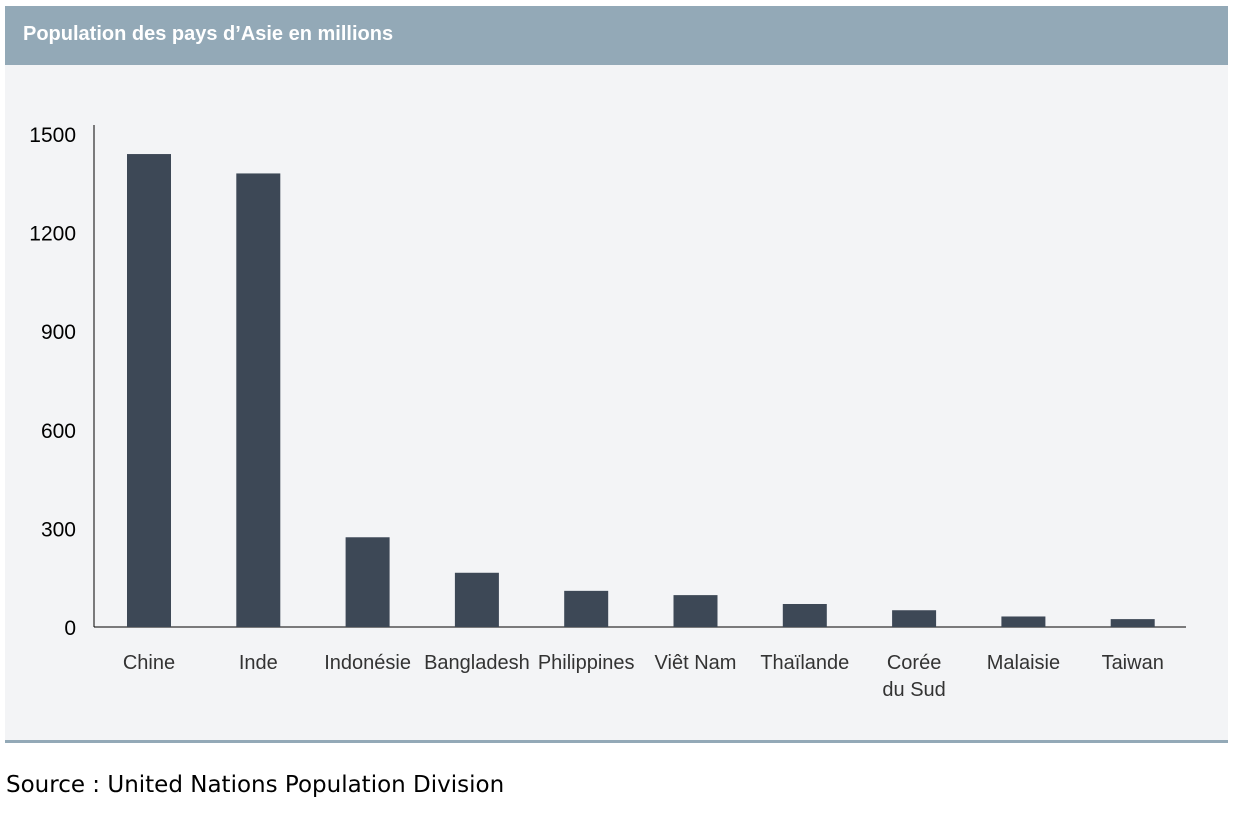 The image size is (1236, 813). What do you see at coordinates (804, 663) in the screenshot?
I see `x-tick-label: Thaïlande` at bounding box center [804, 663].